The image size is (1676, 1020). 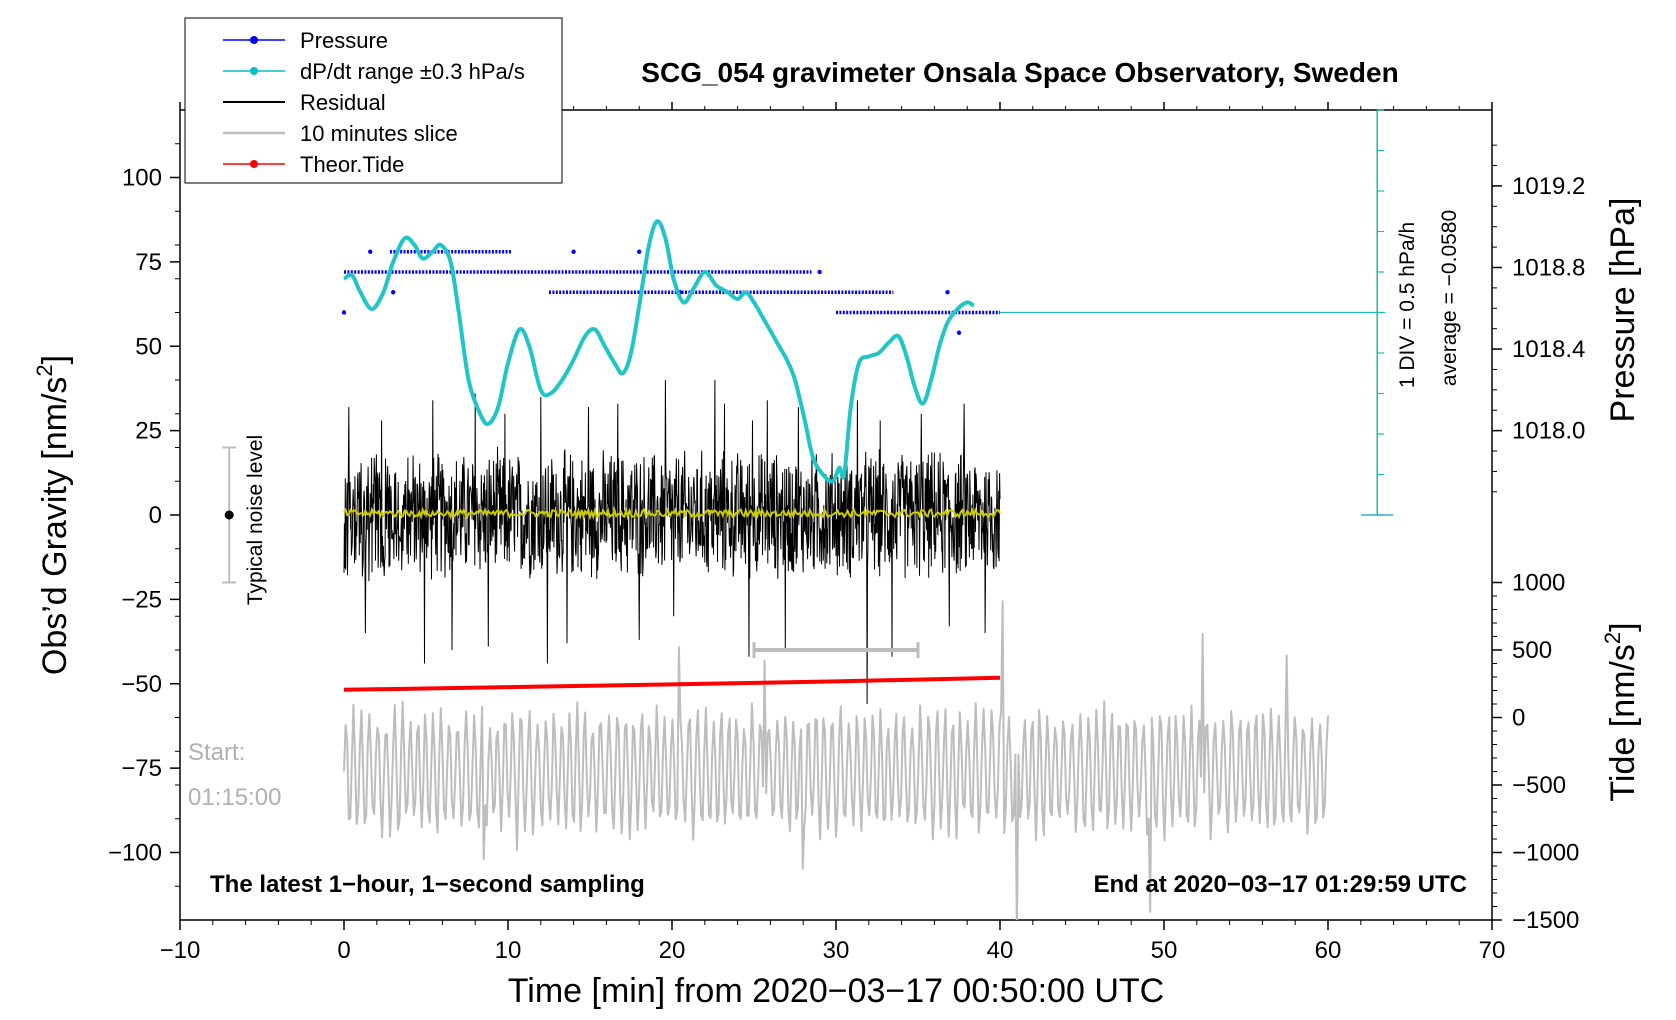 I want to click on legend-label-tide: Theor.Tide, so click(x=352, y=164).